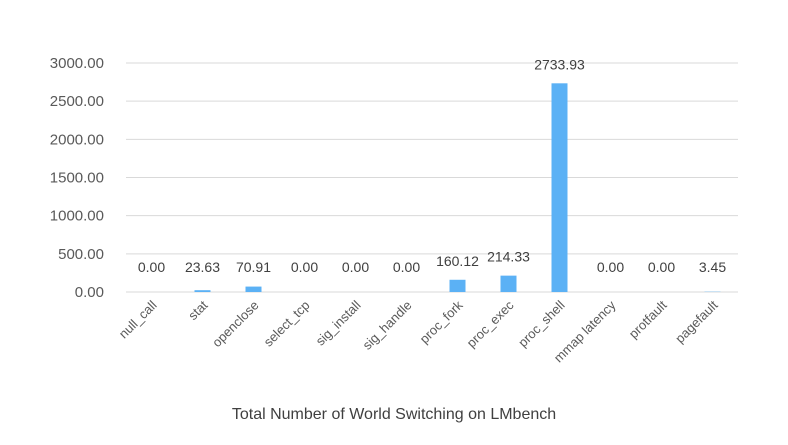 This screenshot has width=788, height=445. Describe the element at coordinates (81, 254) in the screenshot. I see `y-tick-label: 500.00` at that location.